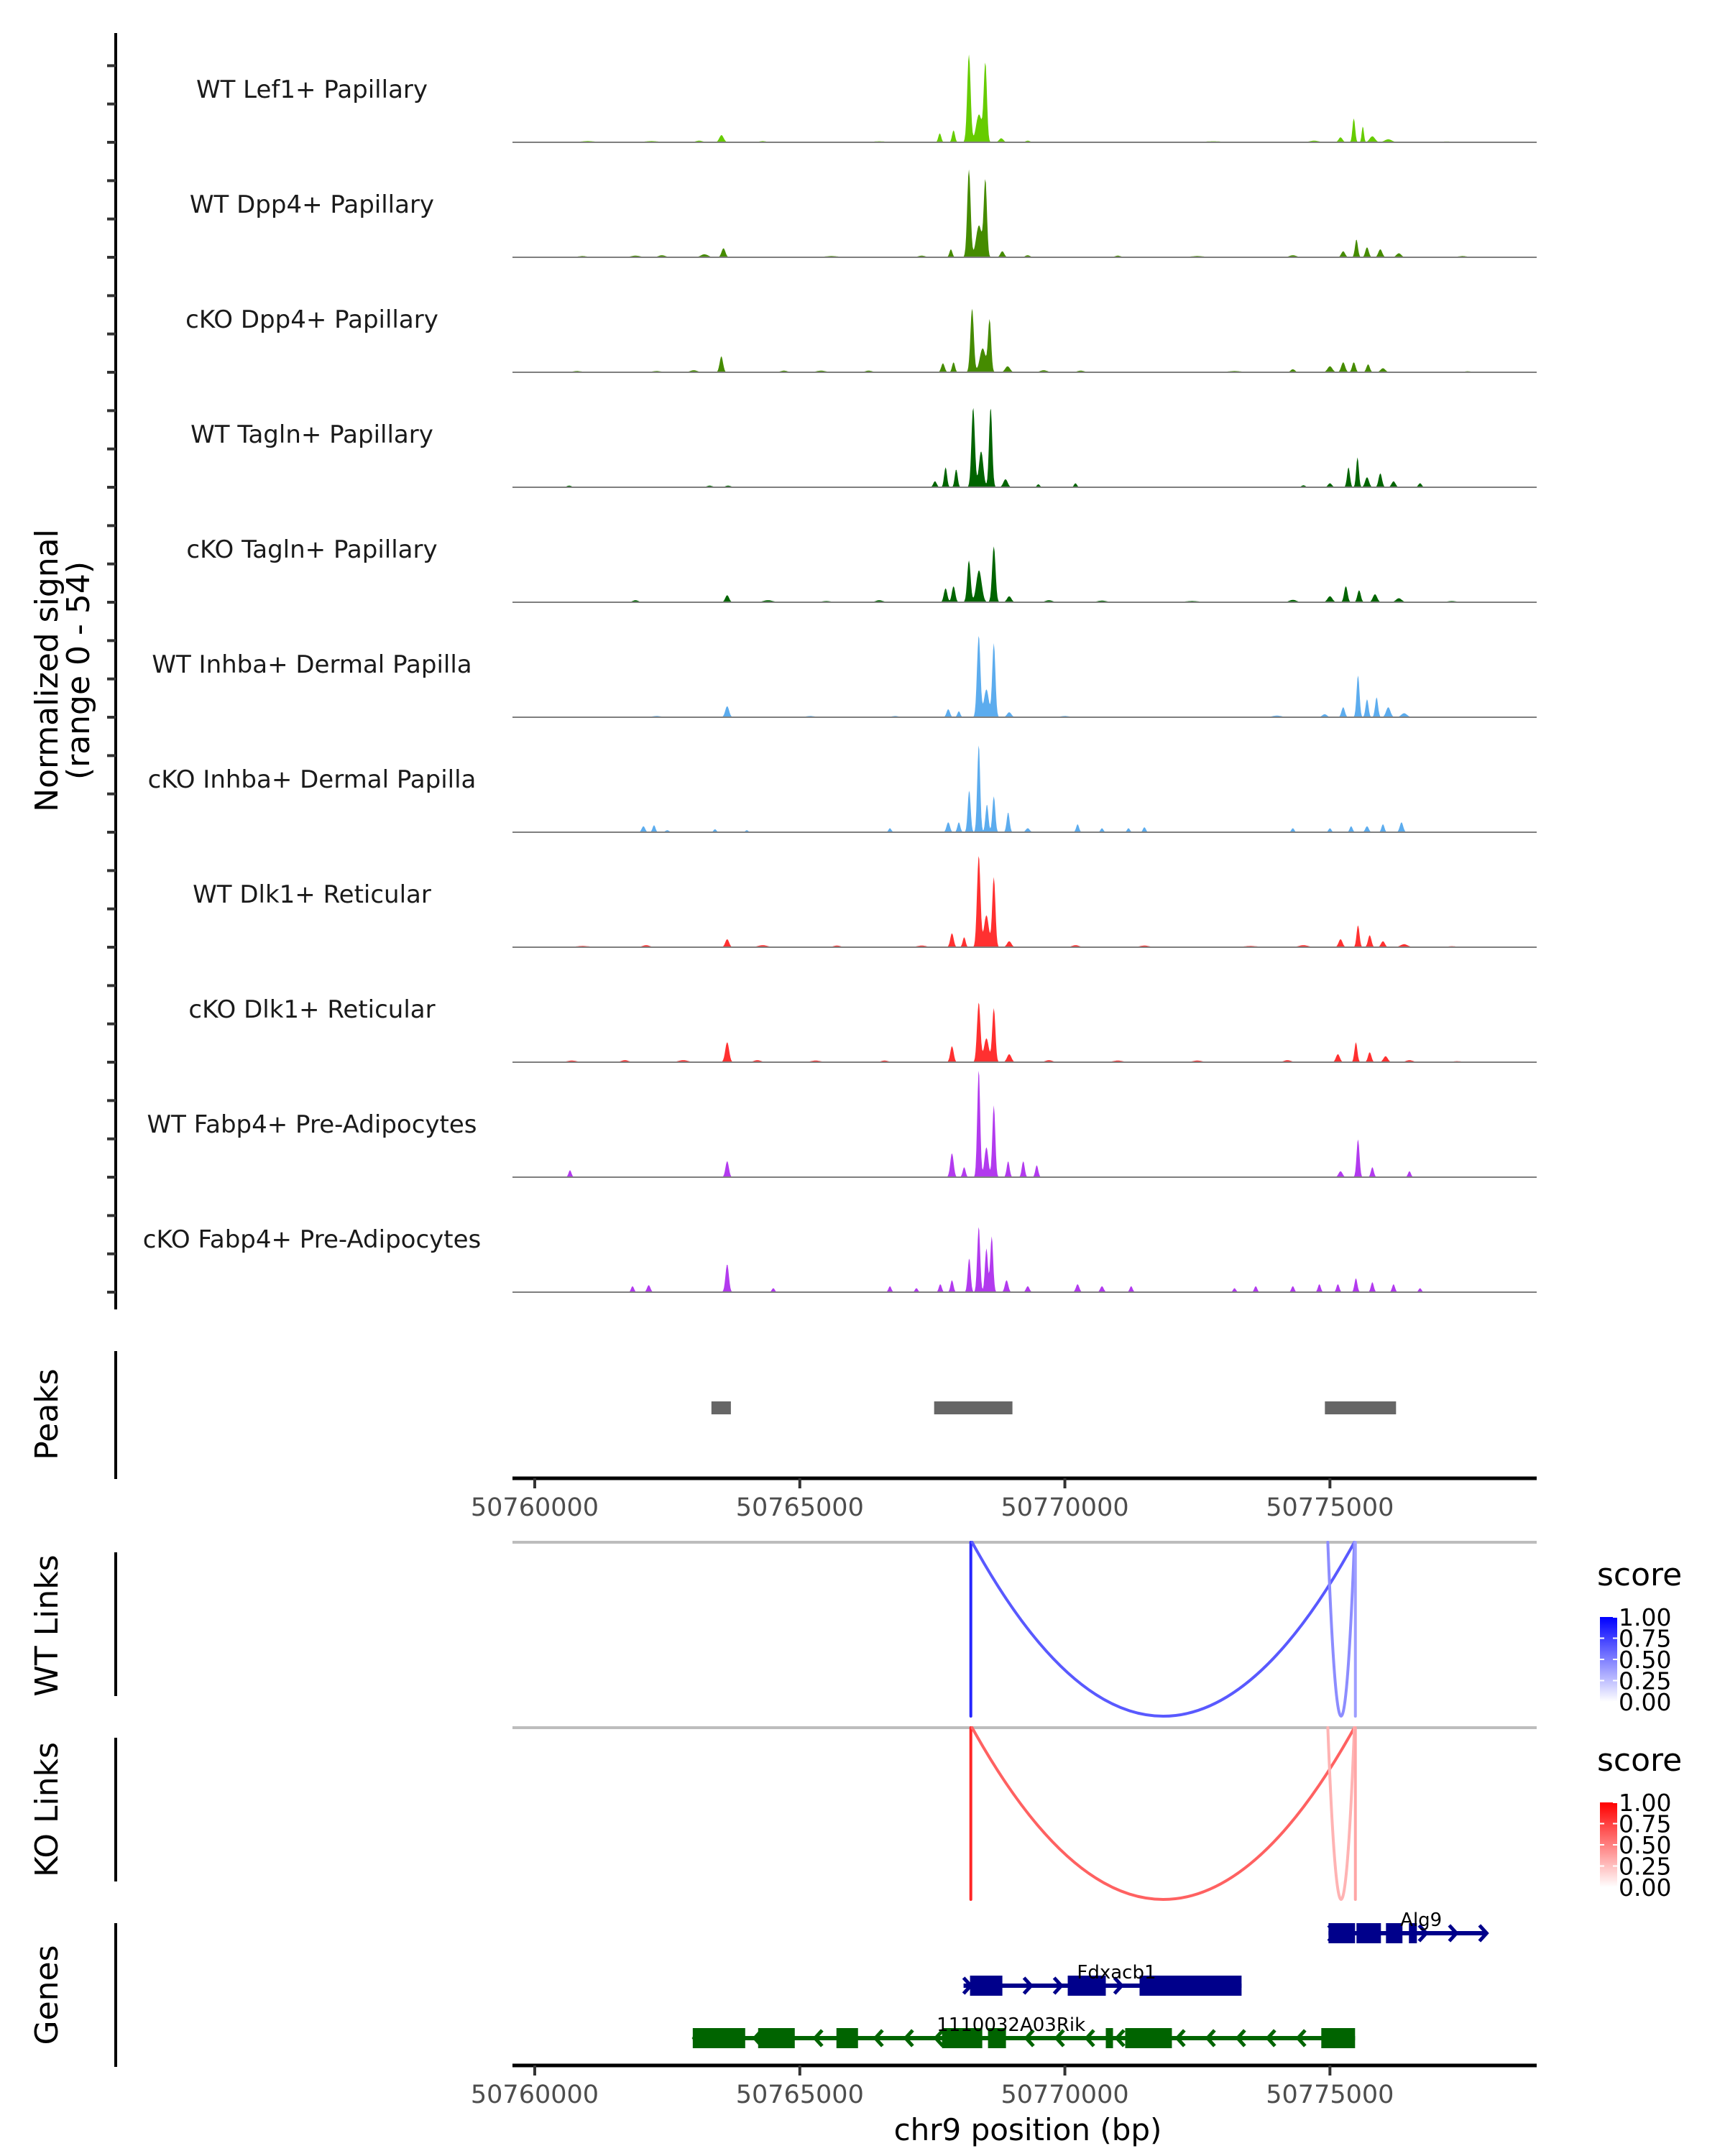 This screenshot has width=1725, height=2156. What do you see at coordinates (311, 319) in the screenshot?
I see `coverage-track-label: cKO Dpp4+ Papillary` at bounding box center [311, 319].